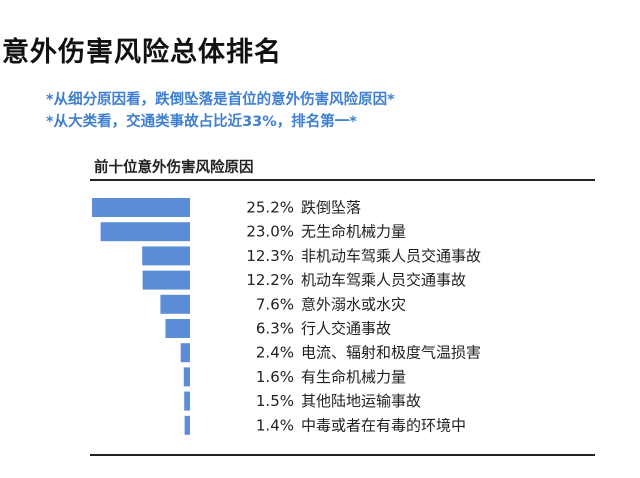 The height and width of the screenshot is (478, 640). What do you see at coordinates (142, 52) in the screenshot?
I see `page-title: 意外伤害风险总体排名` at bounding box center [142, 52].